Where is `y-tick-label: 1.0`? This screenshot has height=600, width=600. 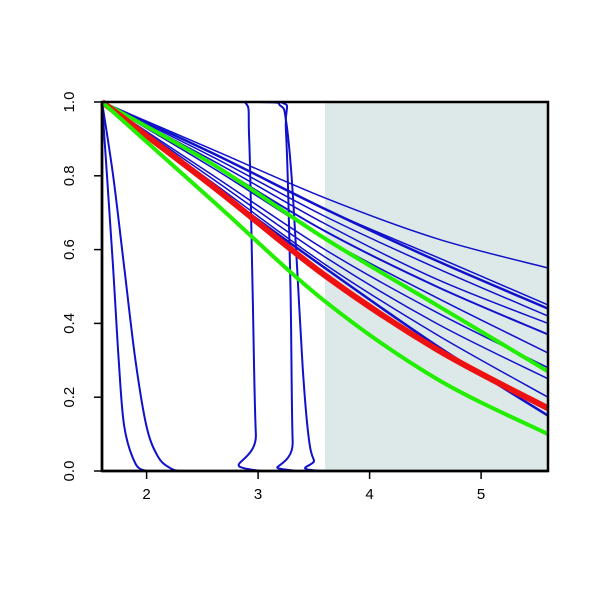 y-tick-label: 1.0 is located at coordinates (69, 102).